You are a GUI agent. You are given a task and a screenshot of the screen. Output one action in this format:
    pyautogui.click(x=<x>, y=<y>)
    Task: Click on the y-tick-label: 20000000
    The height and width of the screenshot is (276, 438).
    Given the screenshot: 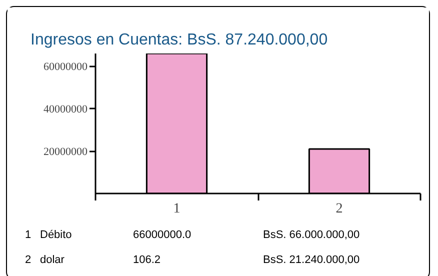 What is the action you would take?
    pyautogui.click(x=66, y=152)
    